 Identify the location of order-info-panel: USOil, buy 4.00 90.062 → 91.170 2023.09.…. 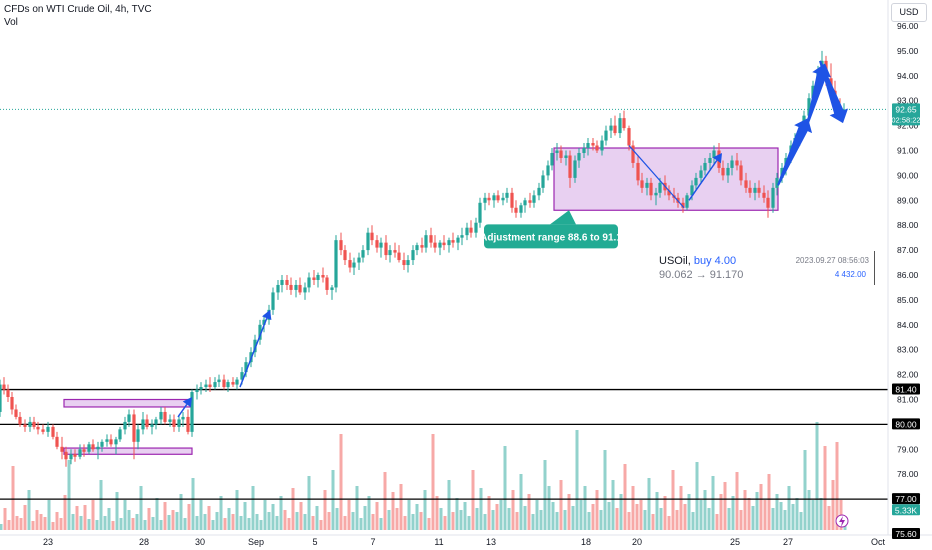
(763, 268).